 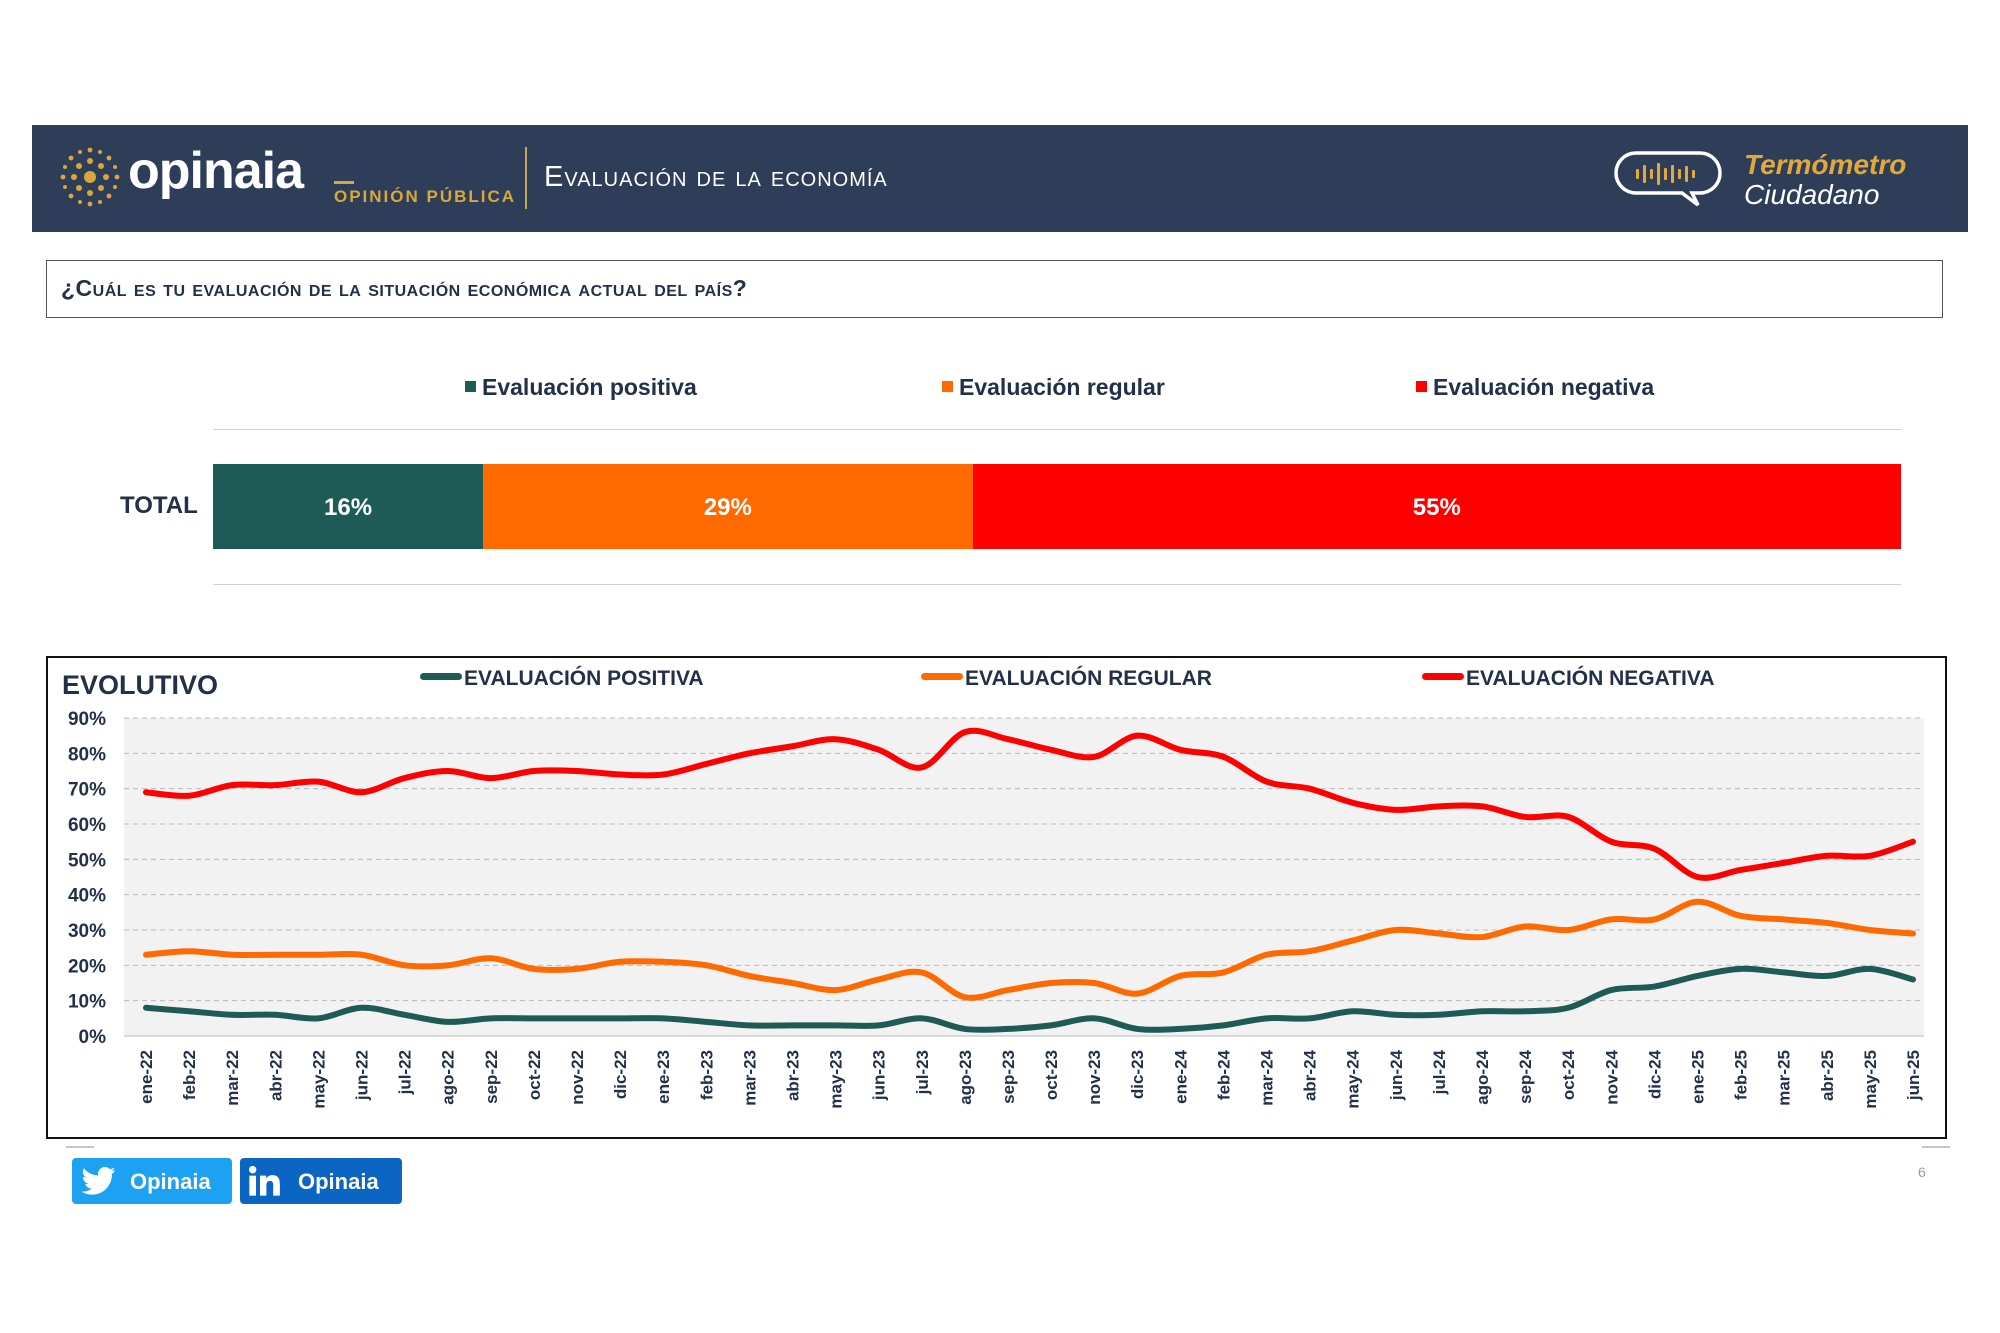 I want to click on y-tick-label: 10%, so click(x=87, y=1002).